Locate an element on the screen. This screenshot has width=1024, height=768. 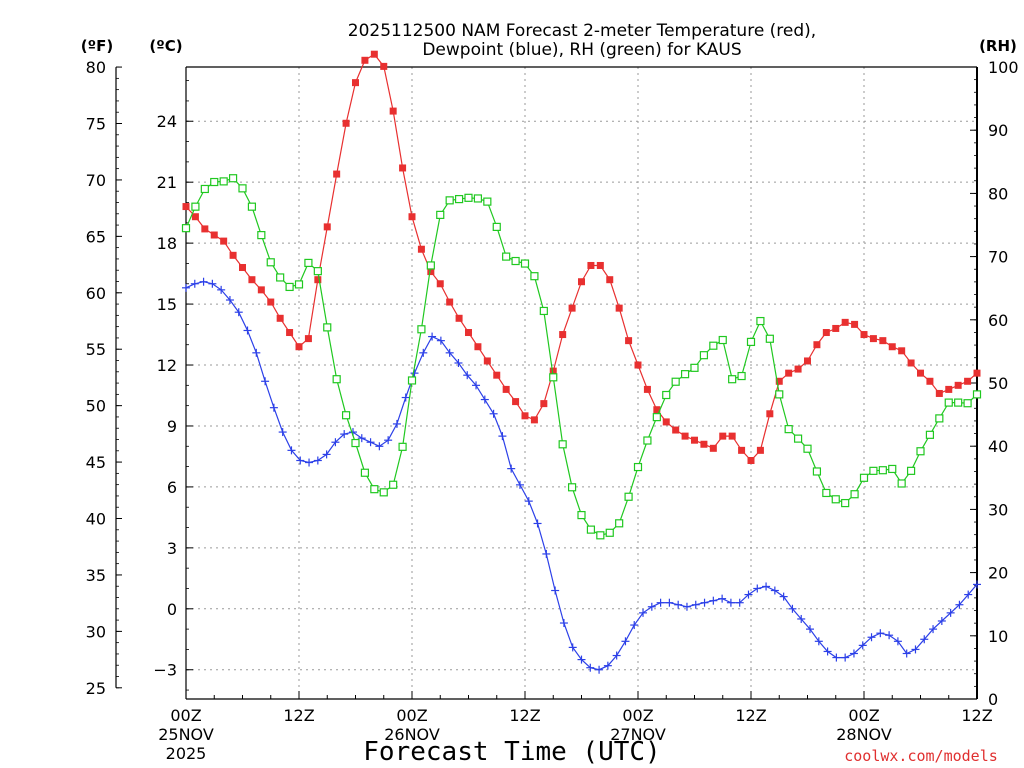
x-axis-label: Forecast Time (UTC) is located at coordinates (511, 752).